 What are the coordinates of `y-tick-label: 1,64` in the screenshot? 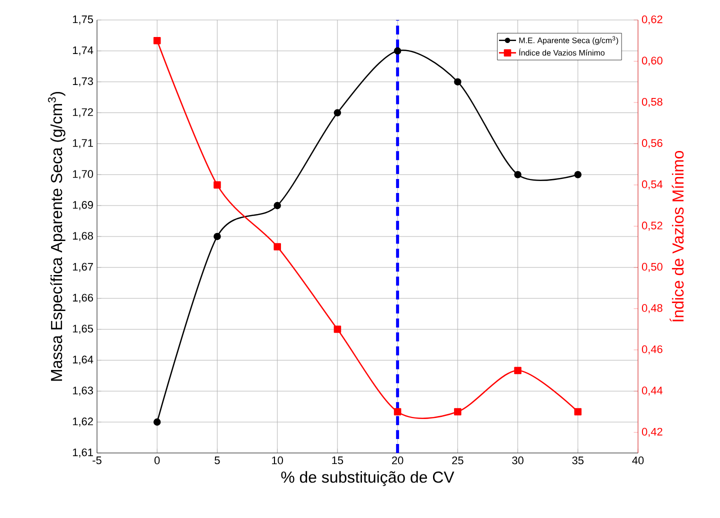 It's located at (83, 360).